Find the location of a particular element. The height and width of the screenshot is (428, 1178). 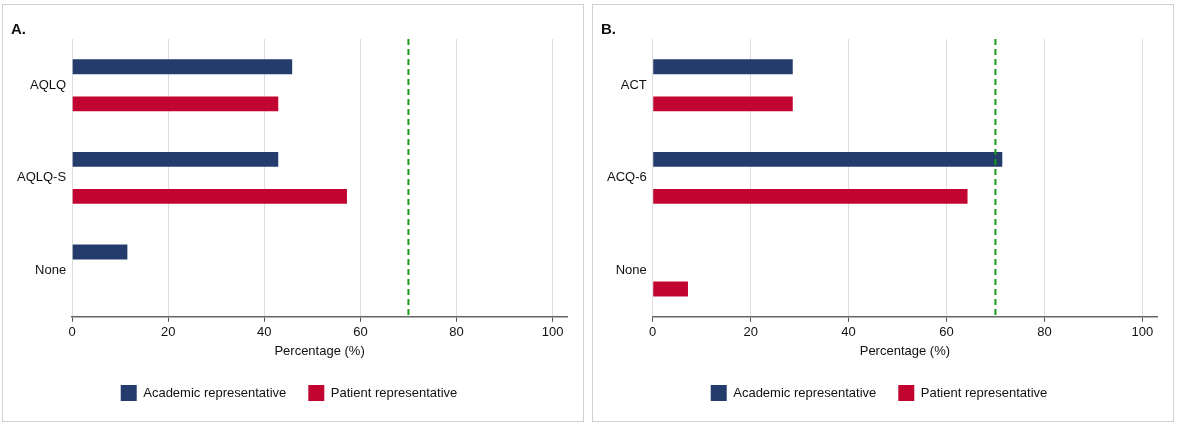

y-tick-label: AQLQ-S is located at coordinates (42, 177).